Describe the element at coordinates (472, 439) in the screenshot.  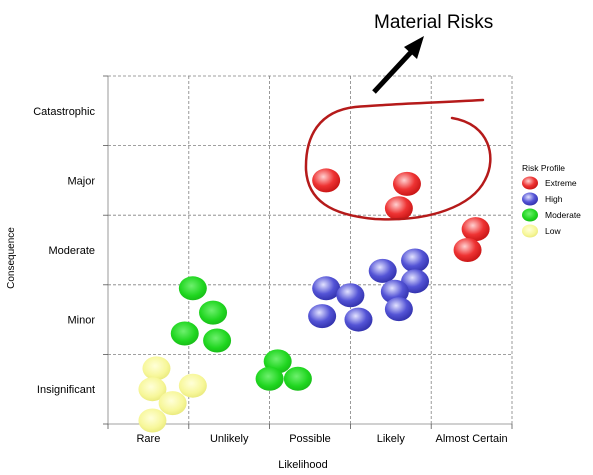
I see `x-tick-label: Almost Certain` at that location.